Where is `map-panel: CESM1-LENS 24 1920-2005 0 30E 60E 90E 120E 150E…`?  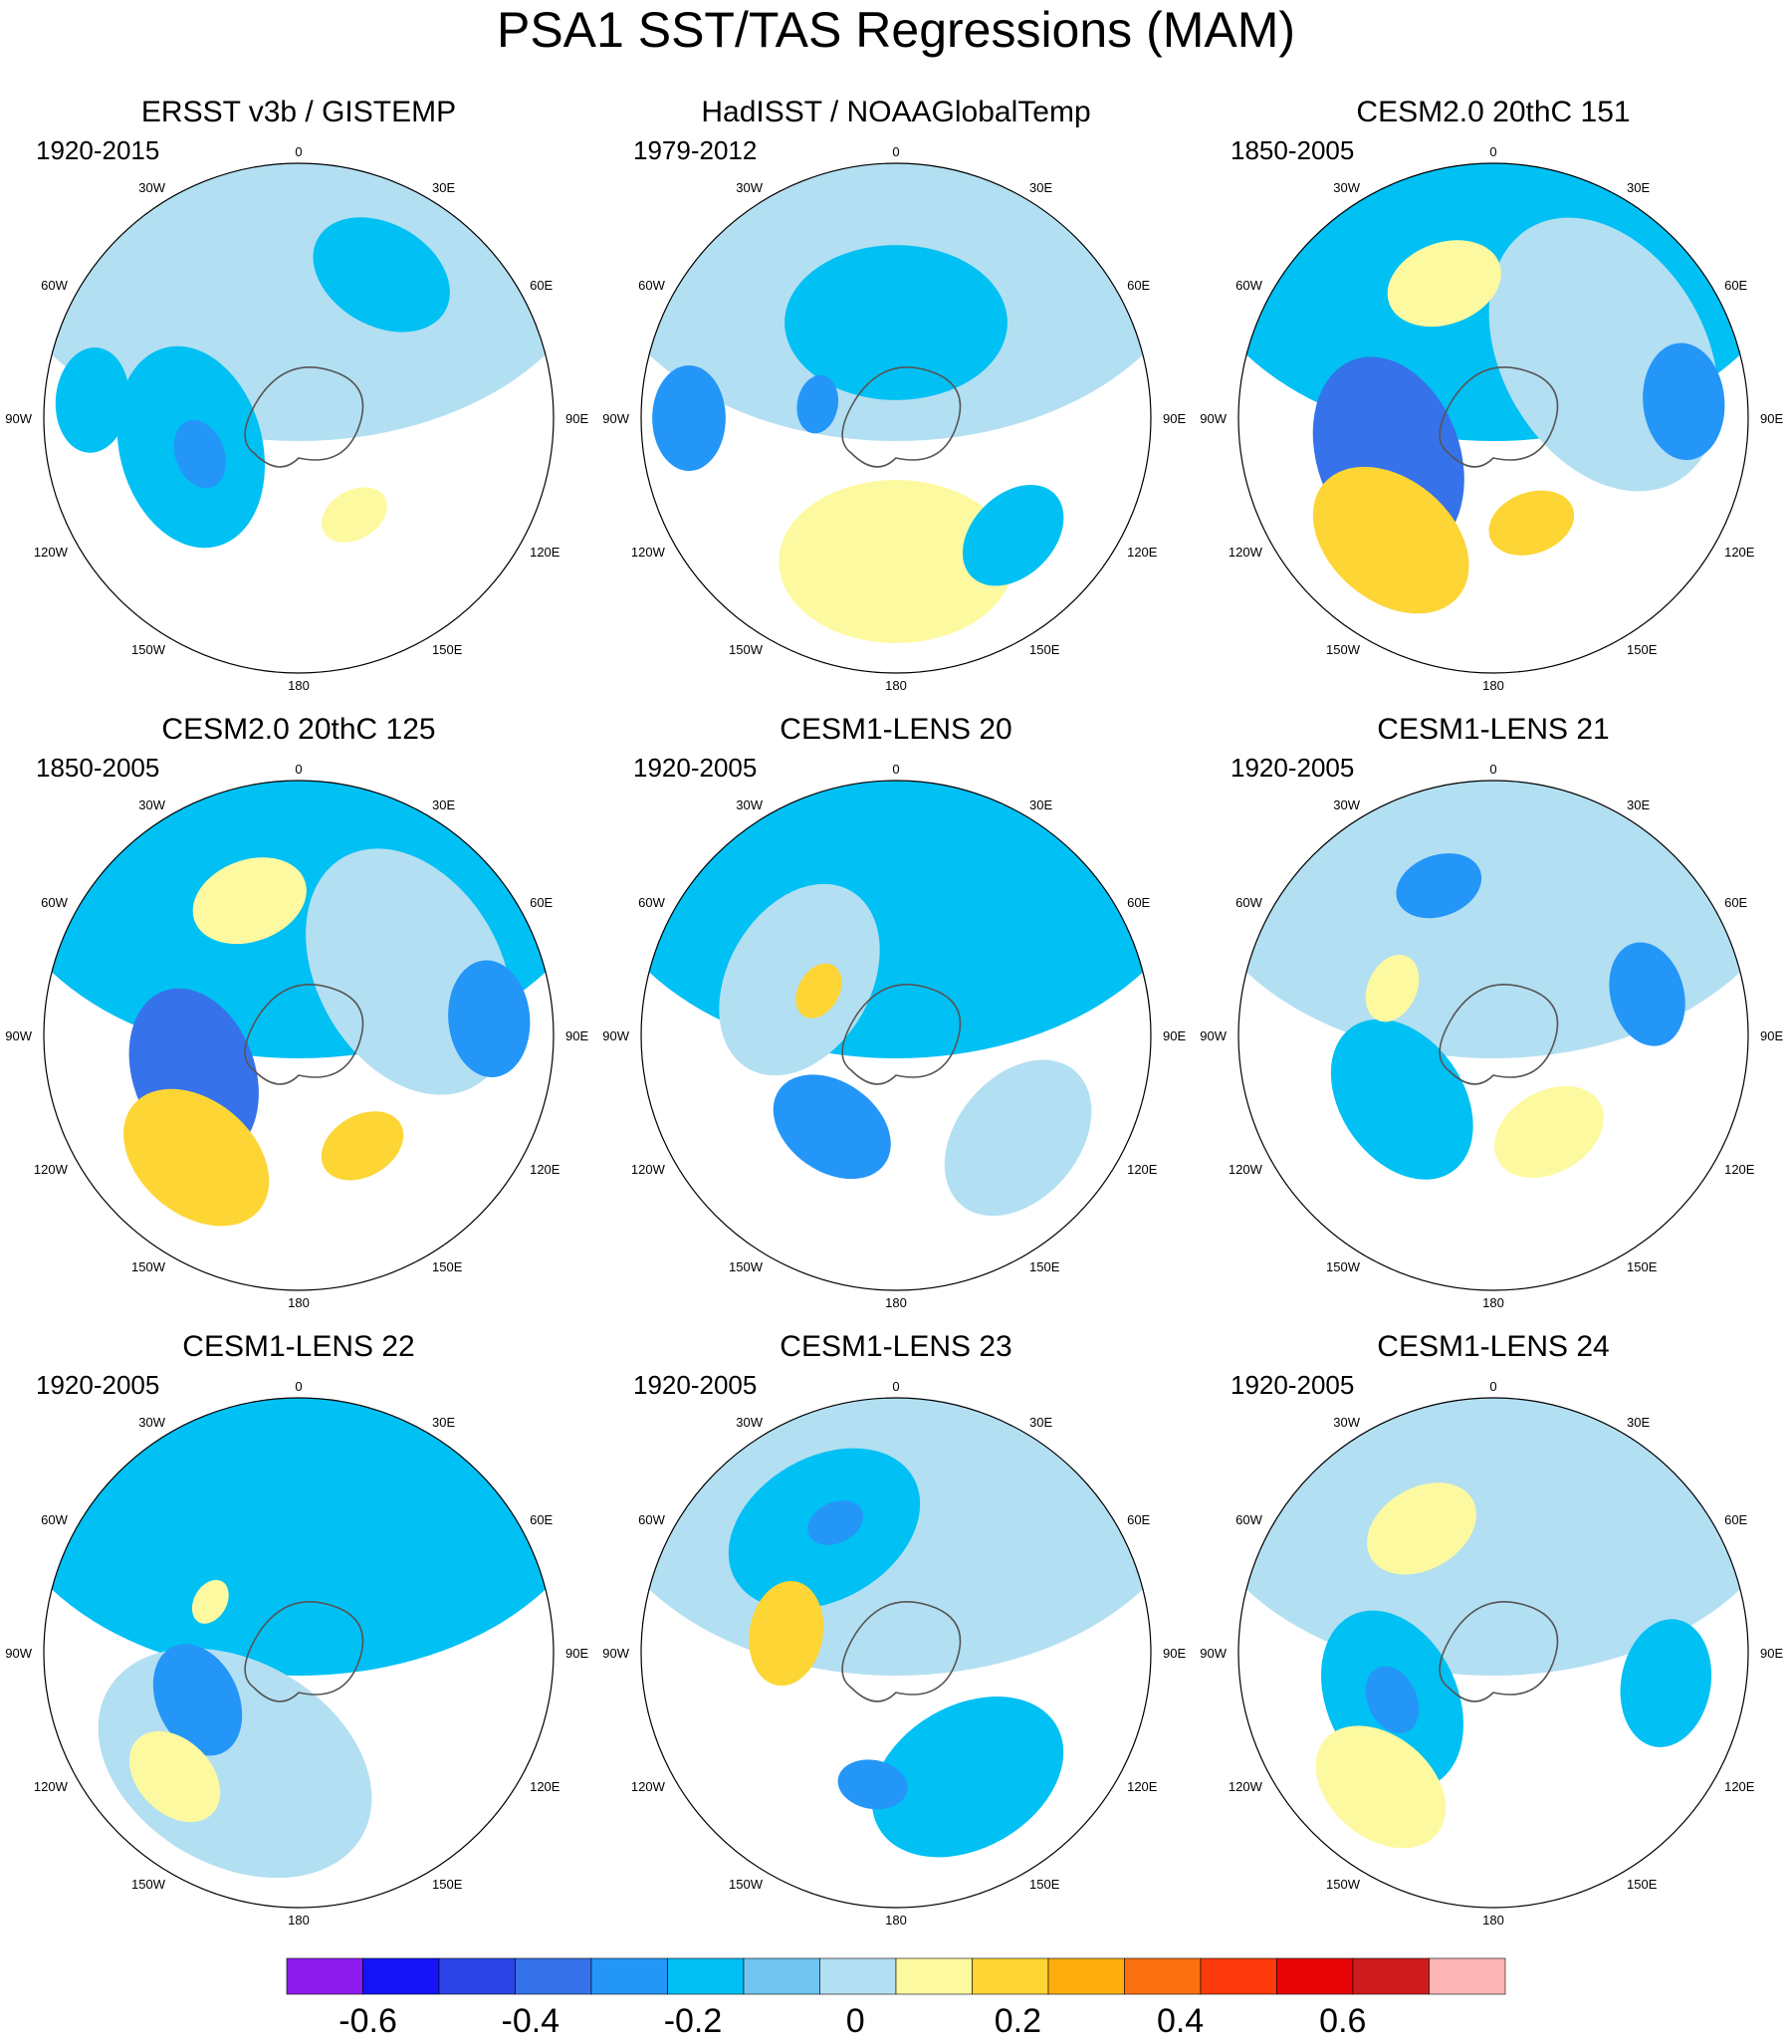 map-panel: CESM1-LENS 24 1920-2005 0 30E 60E 90E 120E 150E… is located at coordinates (1492, 1629).